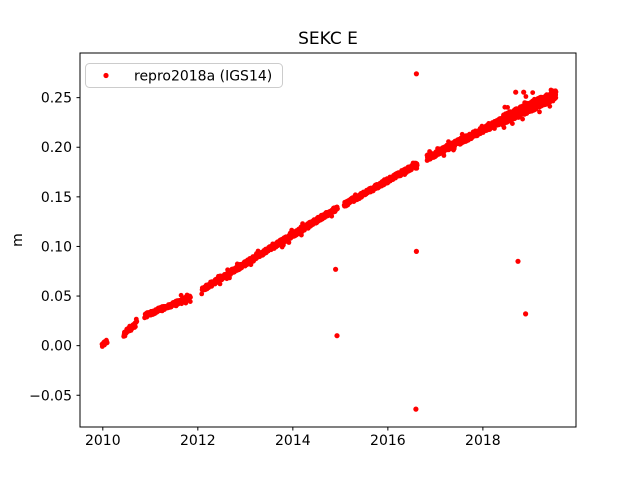 The image size is (640, 480). I want to click on legend-label: repro2018a (IGS14), so click(203, 77).